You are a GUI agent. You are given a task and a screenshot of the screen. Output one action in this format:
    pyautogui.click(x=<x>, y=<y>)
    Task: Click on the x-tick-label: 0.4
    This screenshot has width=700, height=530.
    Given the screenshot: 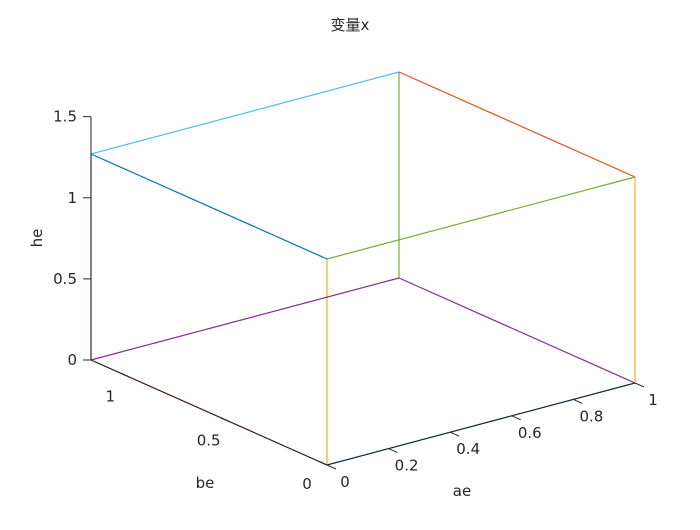 What is the action you would take?
    pyautogui.click(x=468, y=449)
    